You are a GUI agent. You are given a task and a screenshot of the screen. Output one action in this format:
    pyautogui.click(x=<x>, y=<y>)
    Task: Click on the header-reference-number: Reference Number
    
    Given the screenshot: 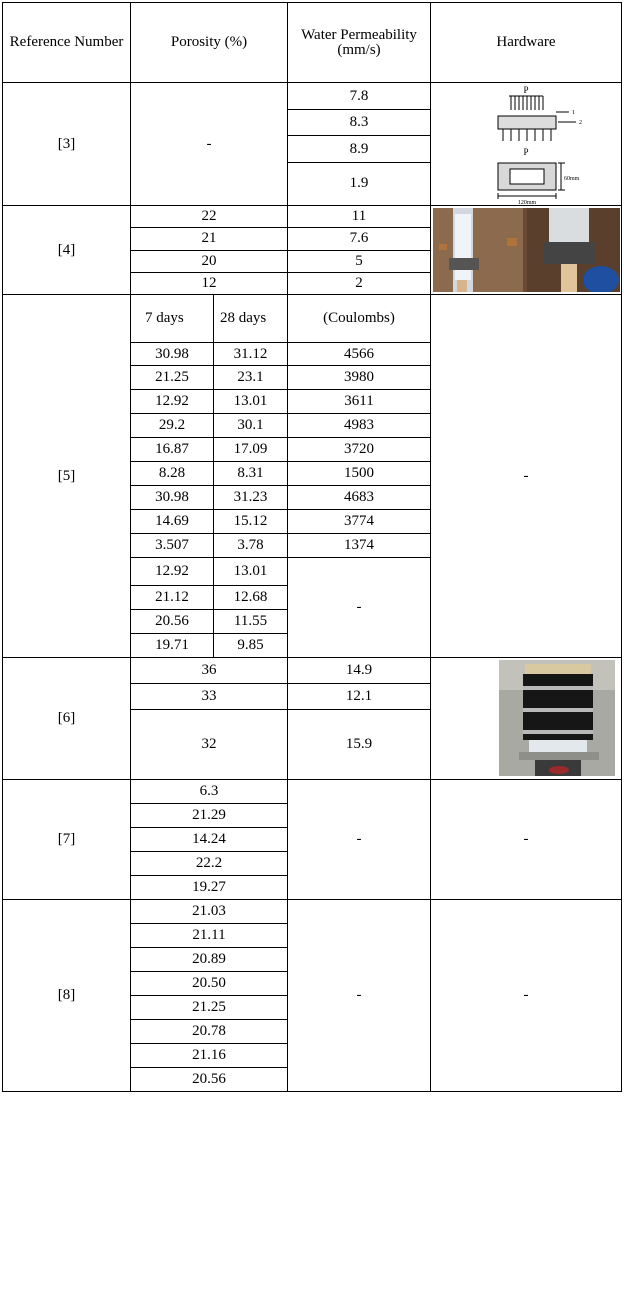 What is the action you would take?
    pyautogui.click(x=66, y=42)
    